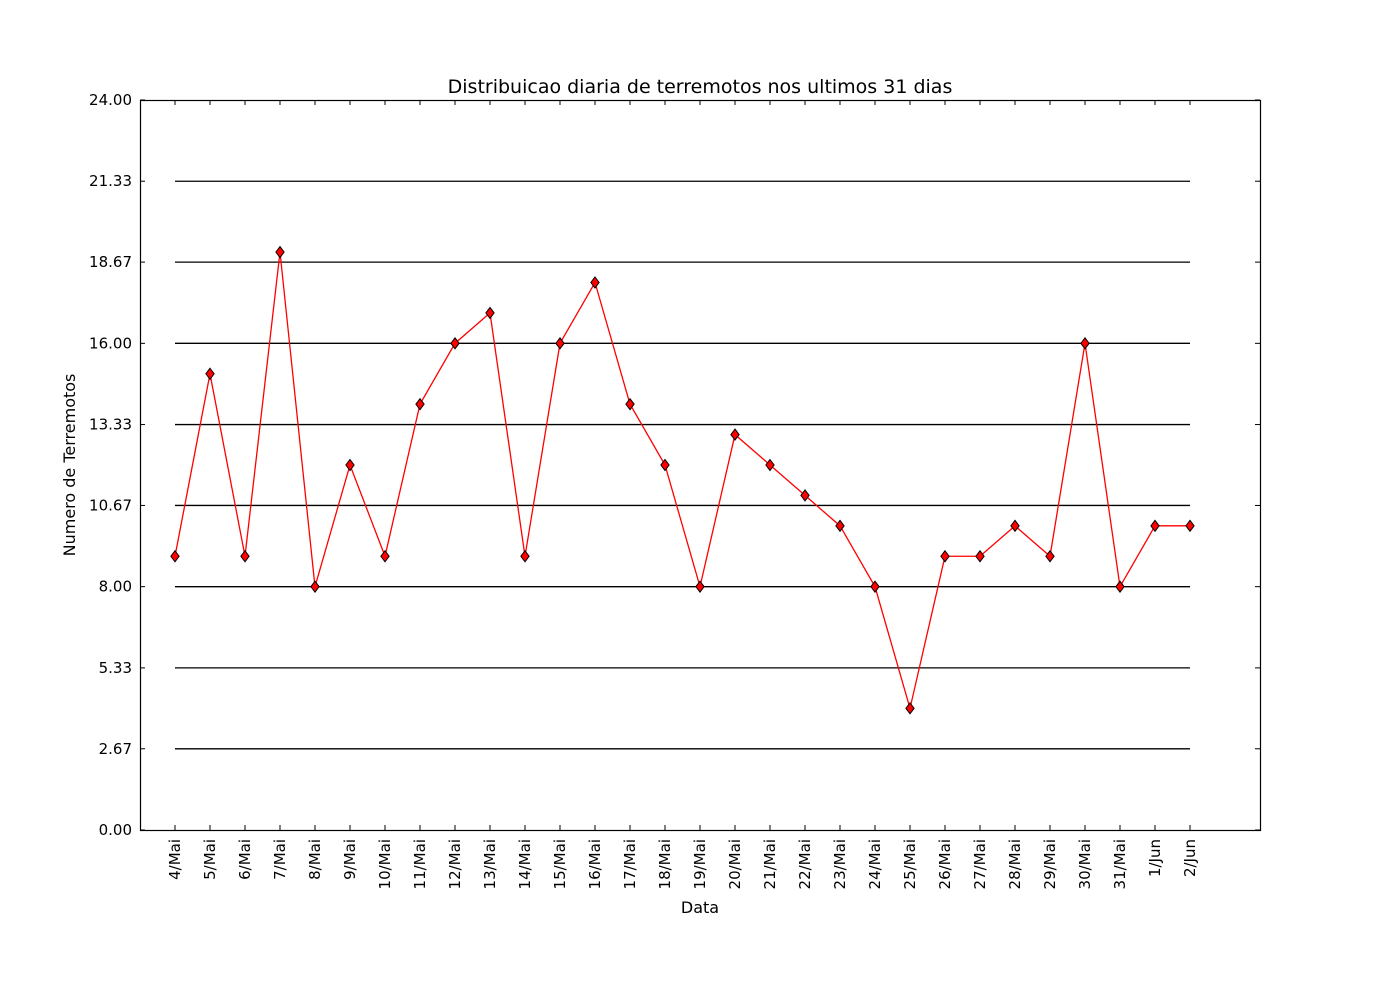 Image resolution: width=1400 pixels, height=1000 pixels. Describe the element at coordinates (115, 830) in the screenshot. I see `y-tick-label: 0.00` at that location.